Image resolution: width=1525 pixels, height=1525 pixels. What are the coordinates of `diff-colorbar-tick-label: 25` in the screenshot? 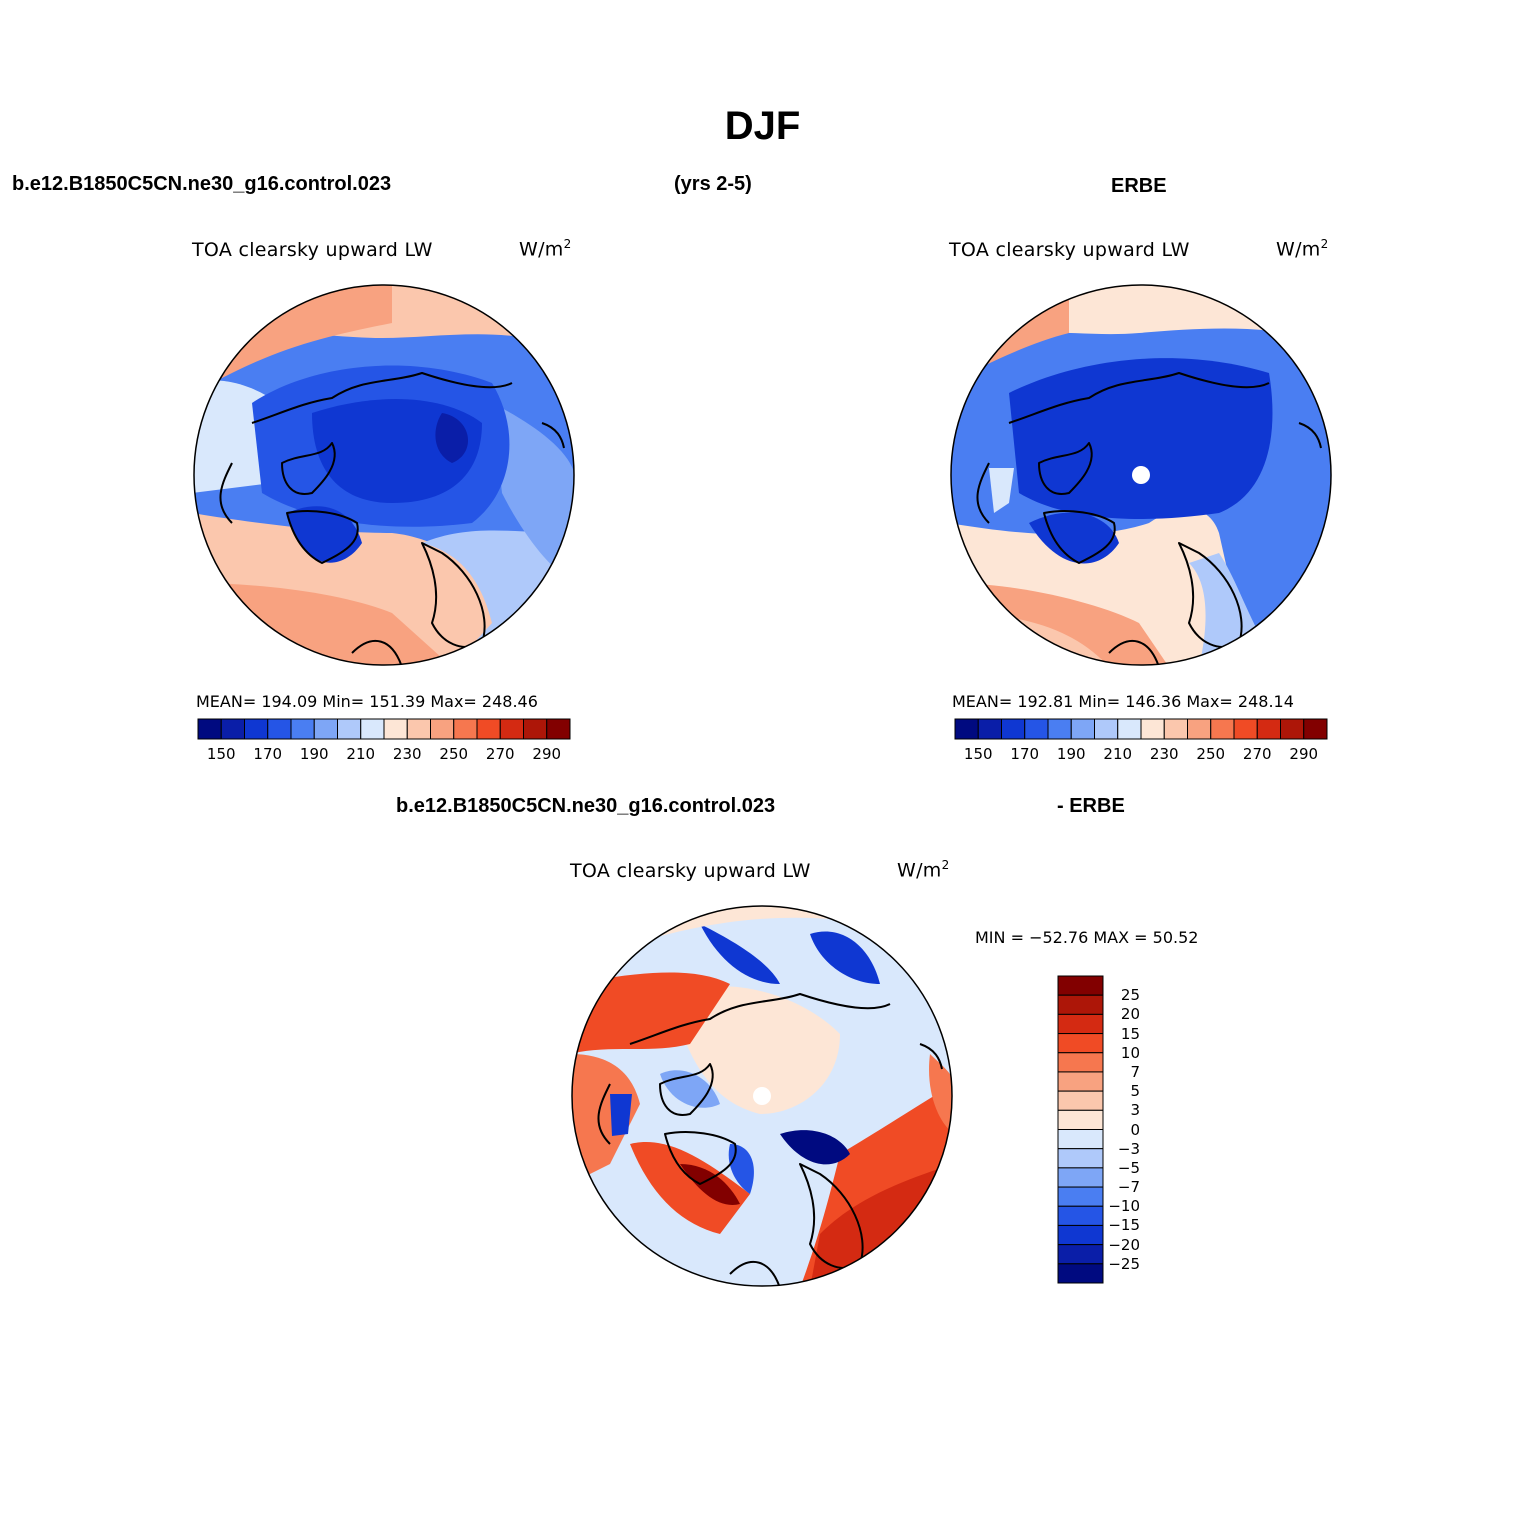 It's located at (1130, 995).